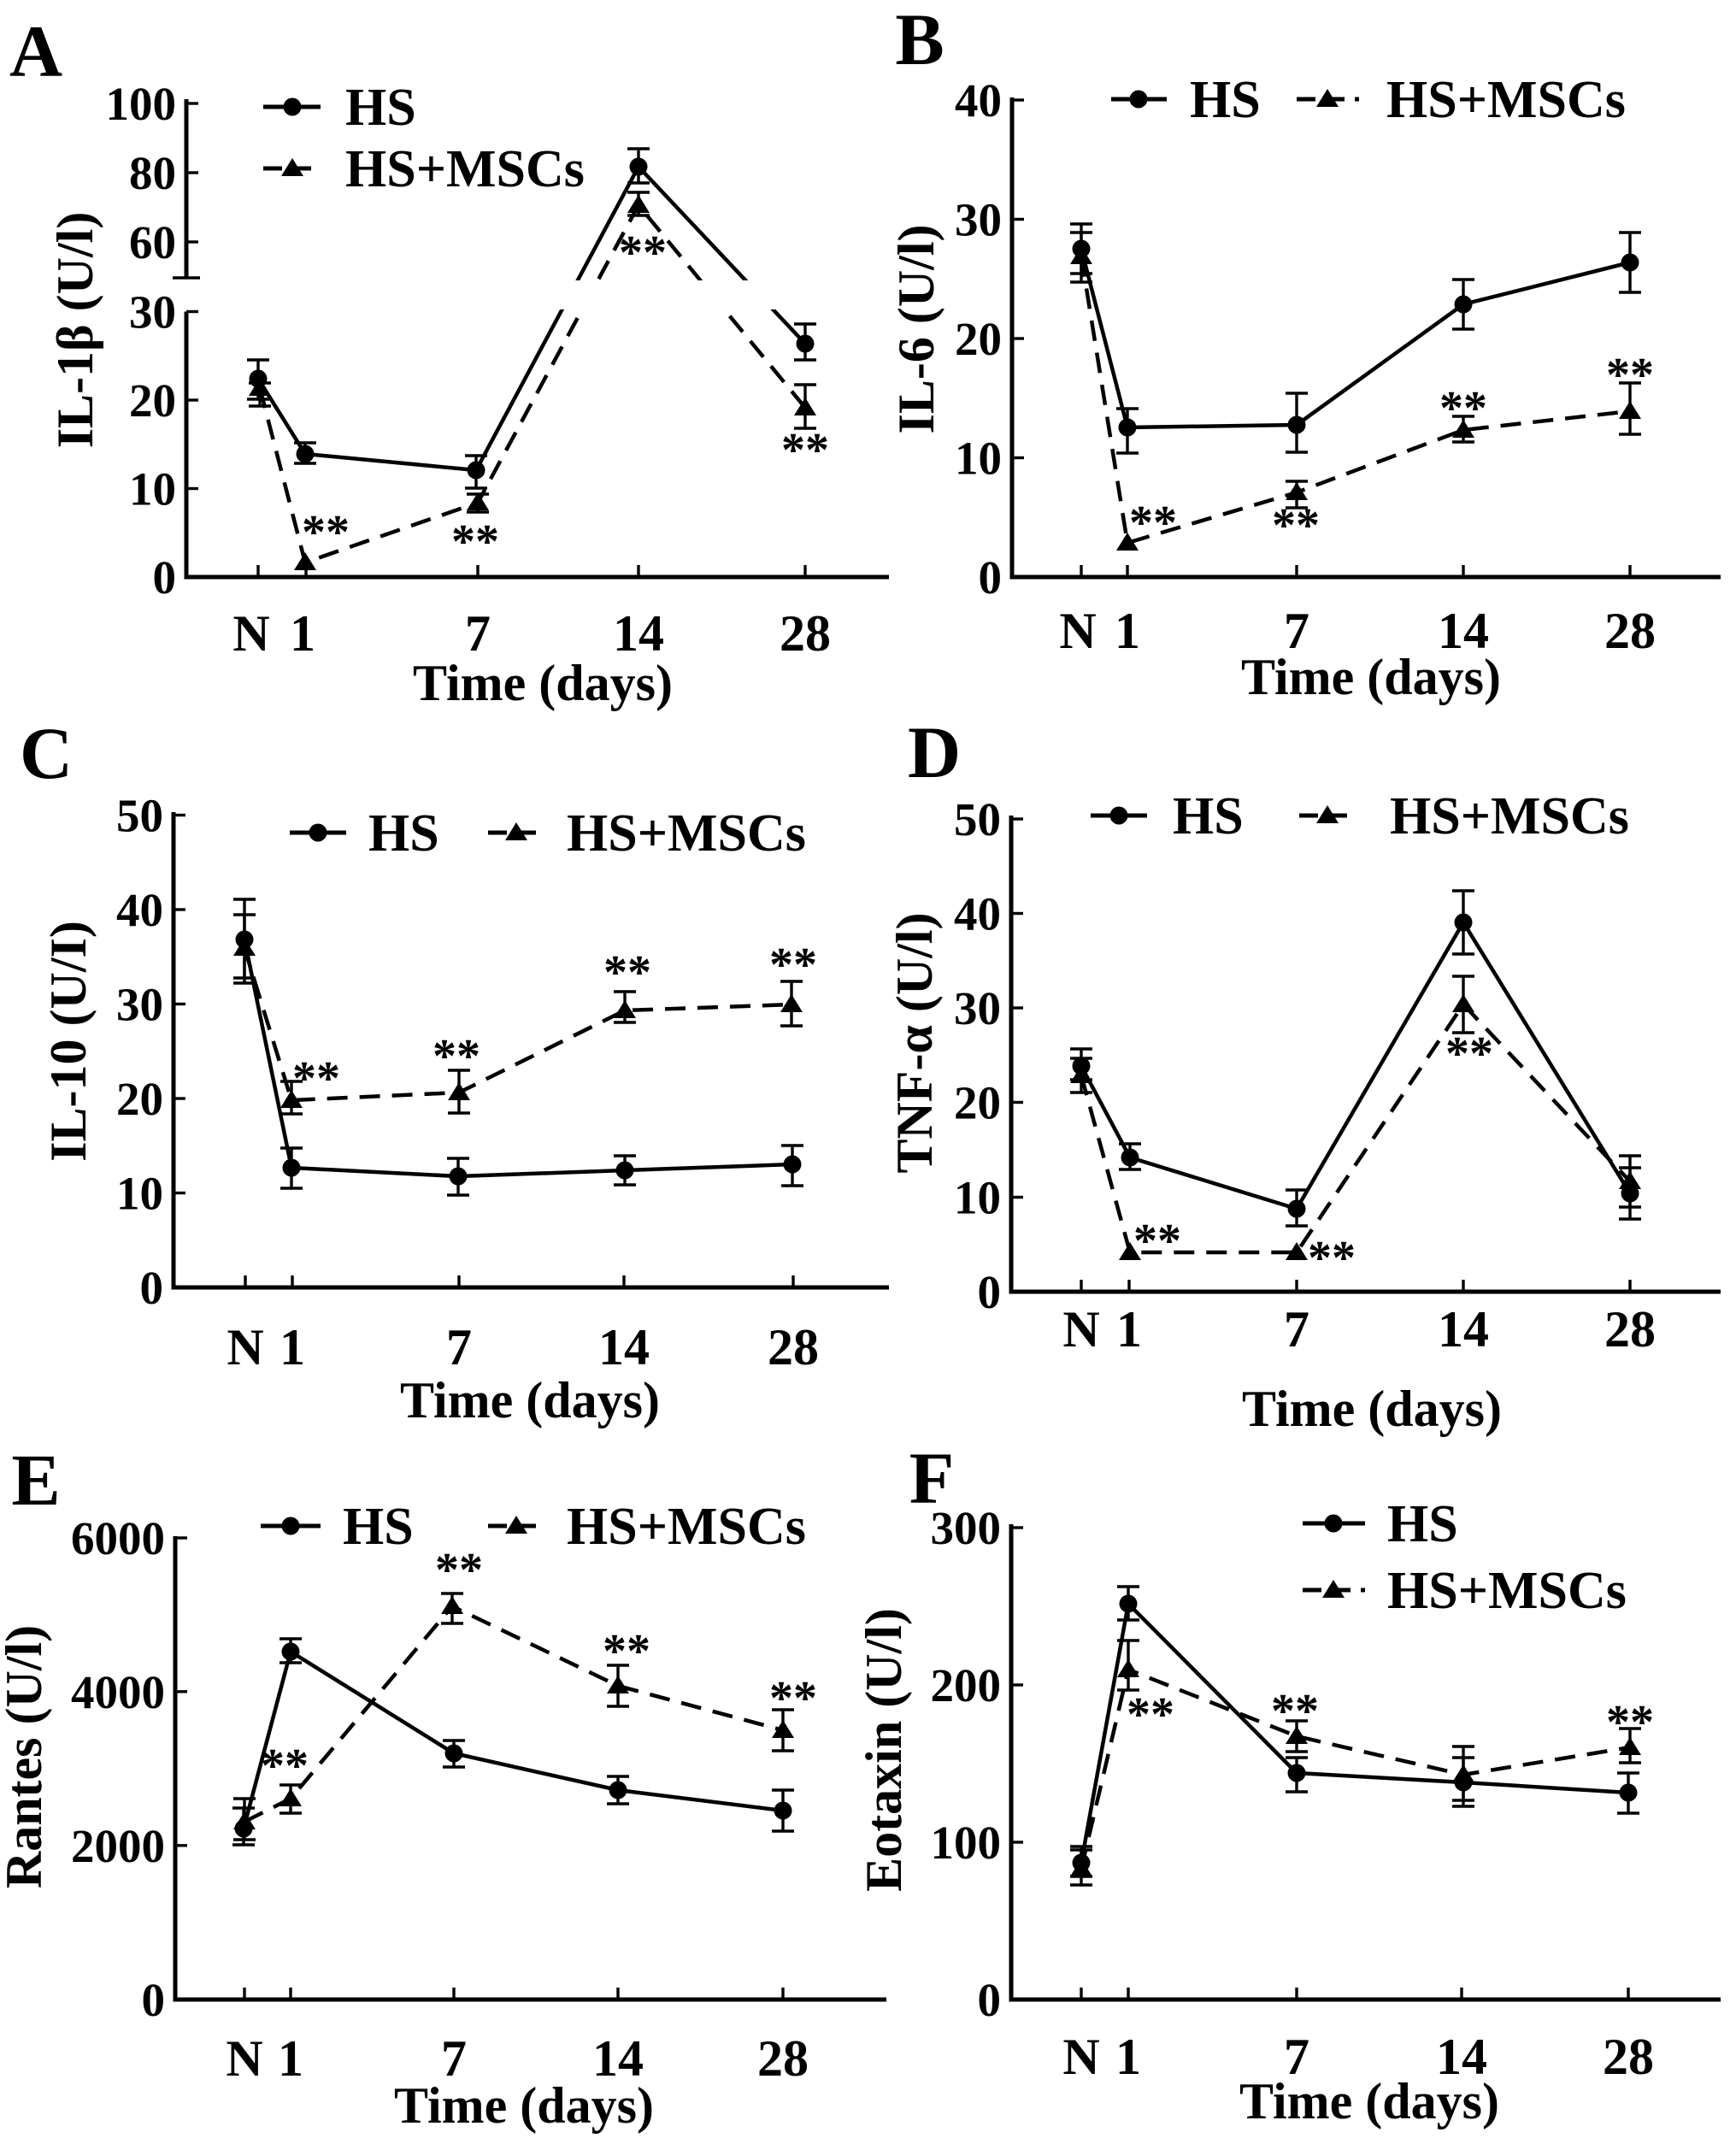  What do you see at coordinates (884, 1750) in the screenshot?
I see `svg-text: Eotaxin (U/l)` at bounding box center [884, 1750].